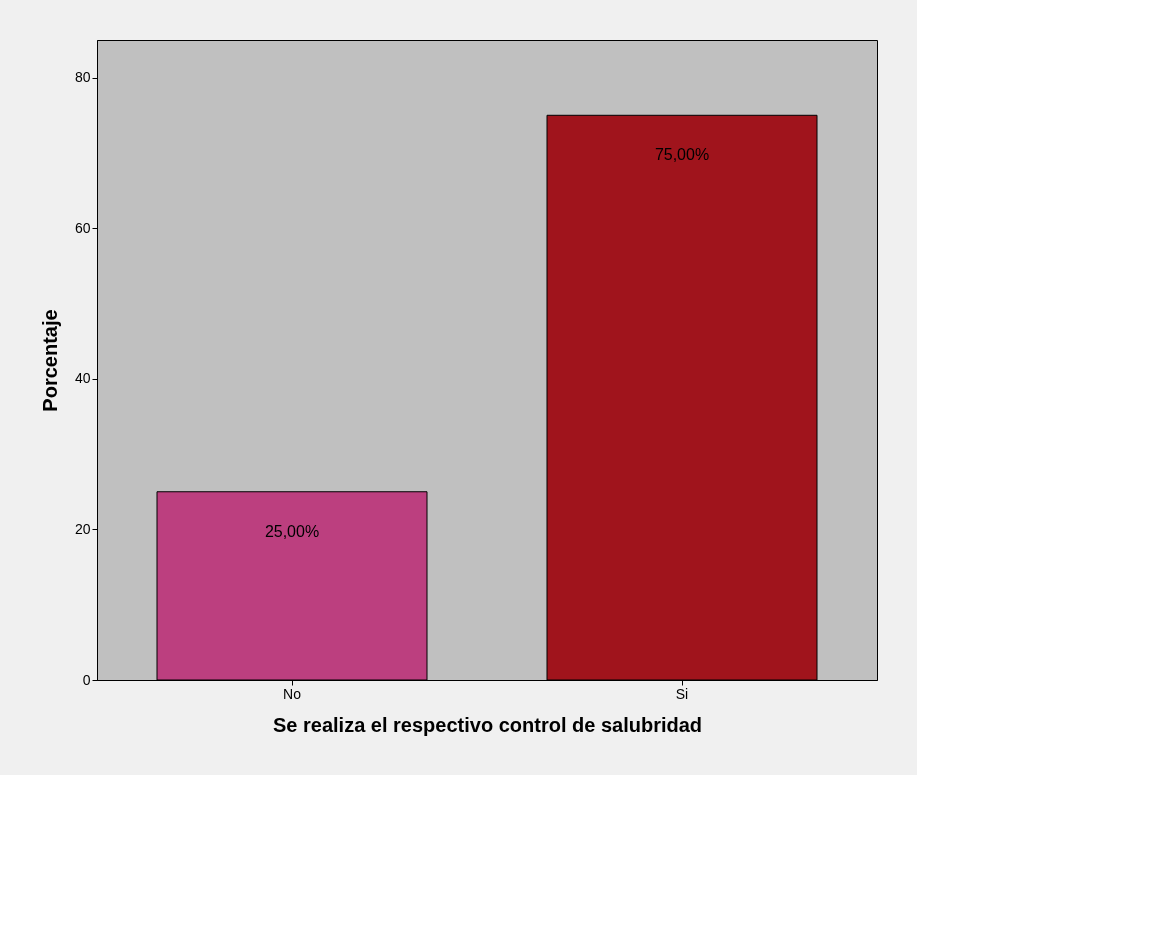 The width and height of the screenshot is (1155, 947). I want to click on y-tick-label: 80, so click(82, 77).